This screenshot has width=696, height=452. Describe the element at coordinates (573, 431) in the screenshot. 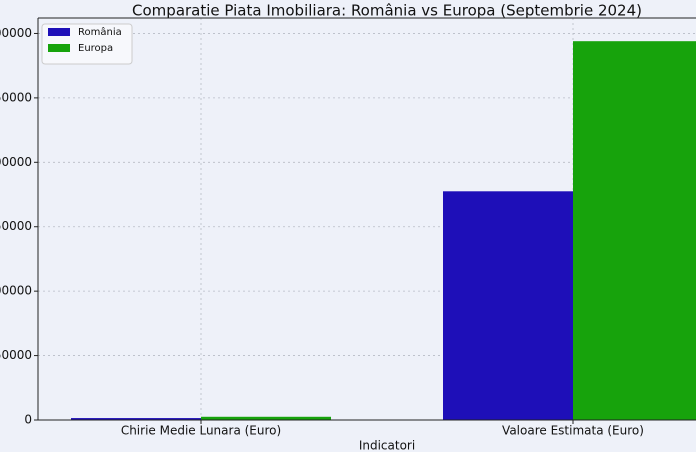

I see `x-tick-label: Valoare Estimata (Euro)` at that location.